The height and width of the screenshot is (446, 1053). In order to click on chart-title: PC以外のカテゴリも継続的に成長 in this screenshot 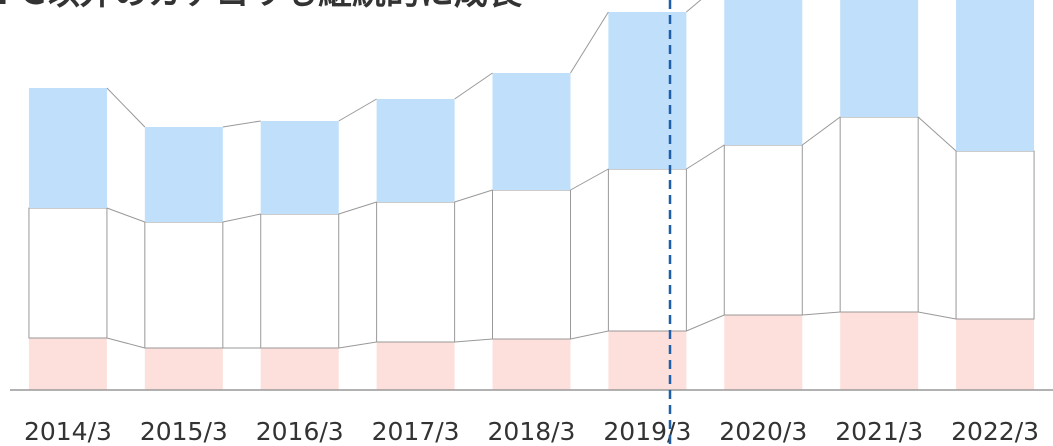, I will do `click(261, 6)`.